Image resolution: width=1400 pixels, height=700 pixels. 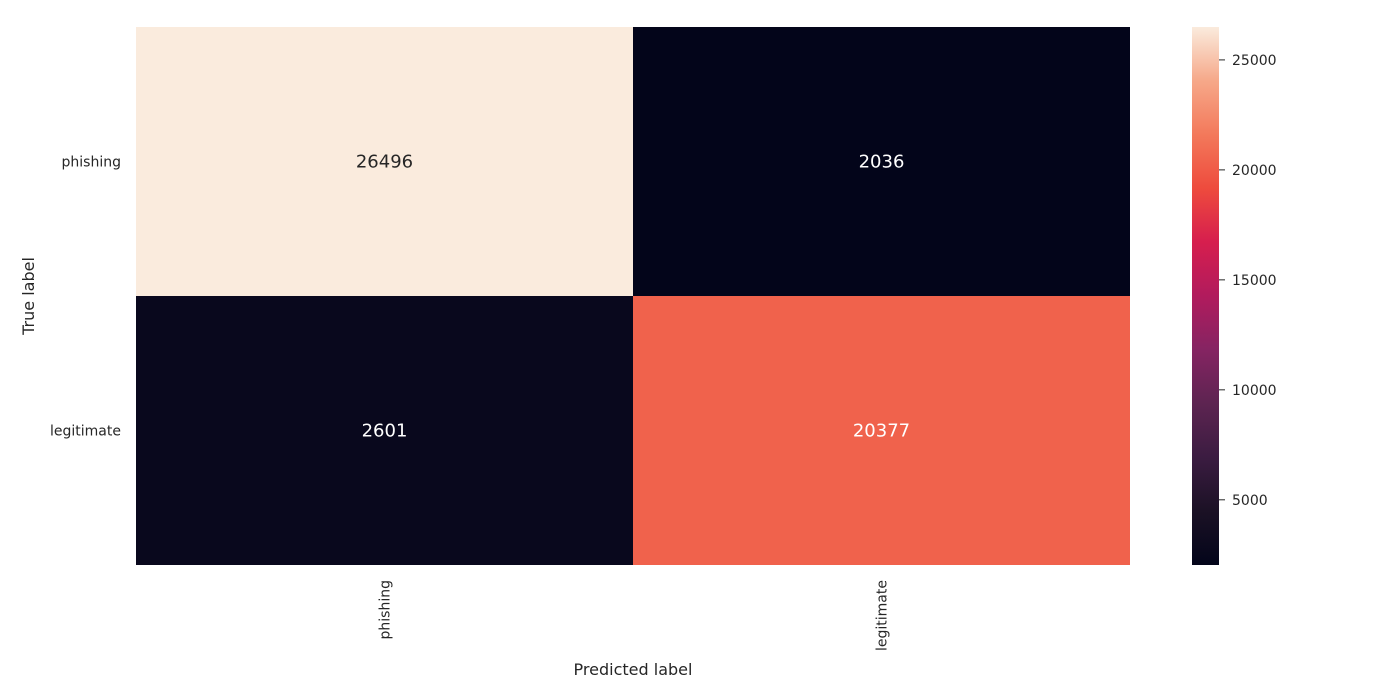 I want to click on cell-value-label: 20377, so click(x=881, y=431).